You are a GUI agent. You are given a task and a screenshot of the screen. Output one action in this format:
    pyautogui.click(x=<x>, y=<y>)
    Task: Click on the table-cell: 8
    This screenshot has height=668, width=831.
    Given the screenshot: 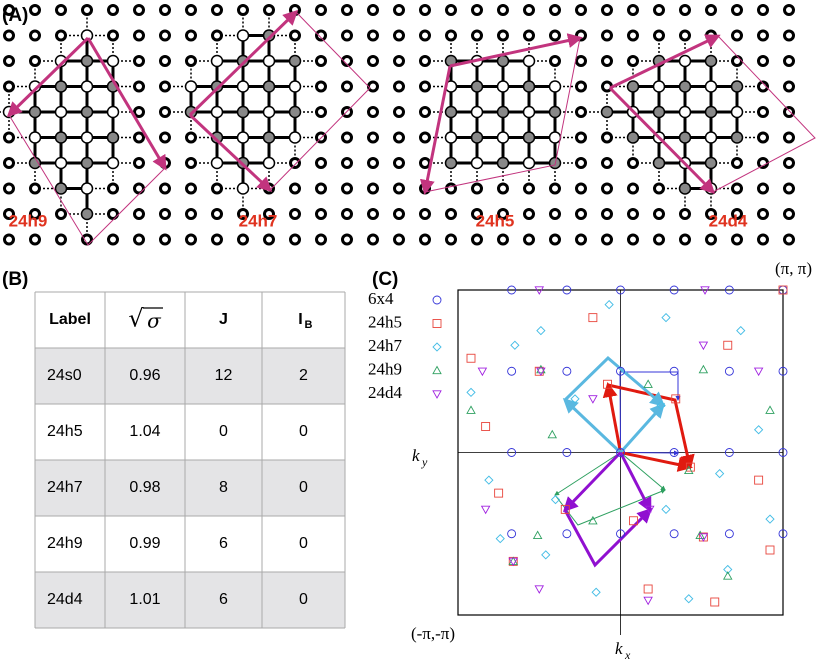 What is the action you would take?
    pyautogui.click(x=223, y=487)
    